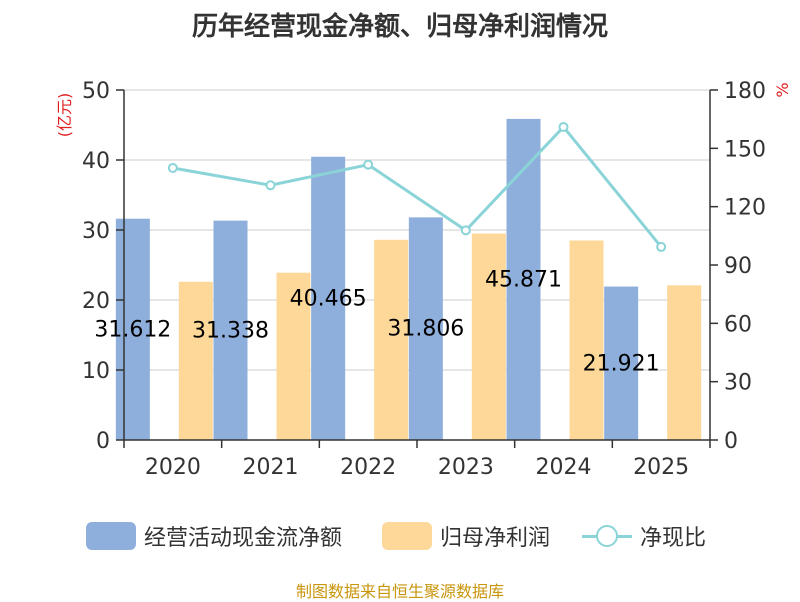  What do you see at coordinates (495, 538) in the screenshot?
I see `legend-label-net-profit: 归母净利润` at bounding box center [495, 538].